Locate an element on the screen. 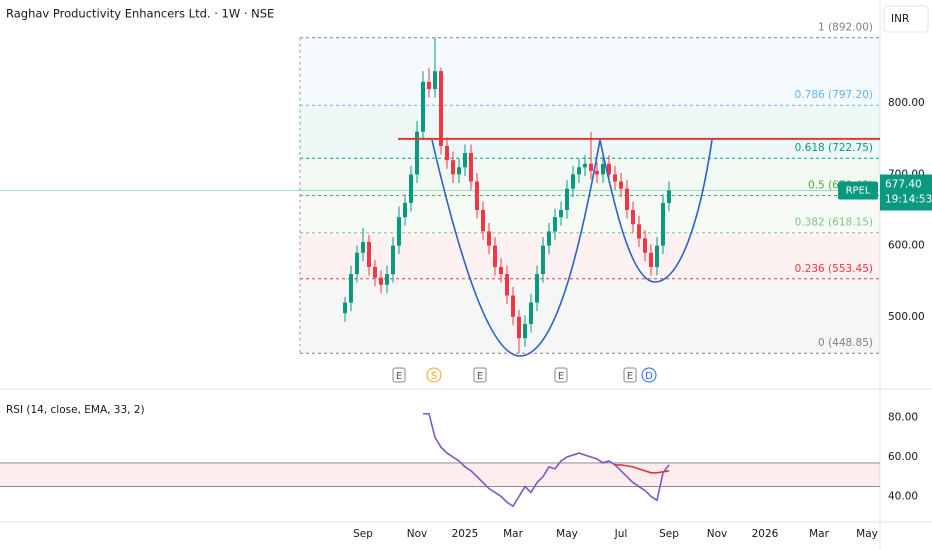 The width and height of the screenshot is (932, 550). x-tick-label: 2026 is located at coordinates (765, 534).